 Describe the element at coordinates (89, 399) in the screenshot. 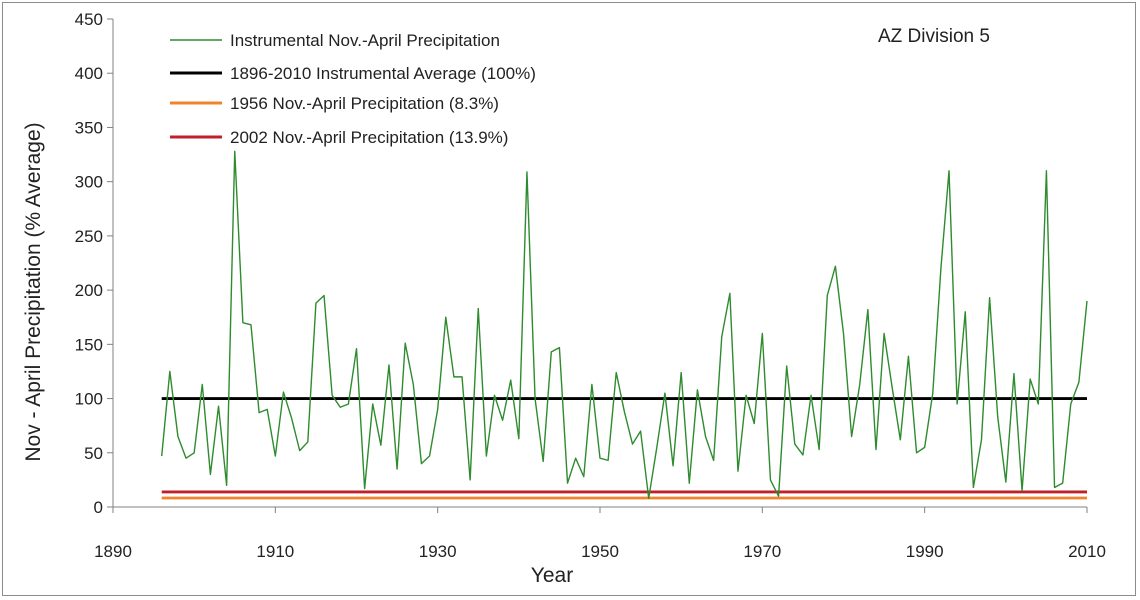

I see `y-tick-label: 100` at that location.